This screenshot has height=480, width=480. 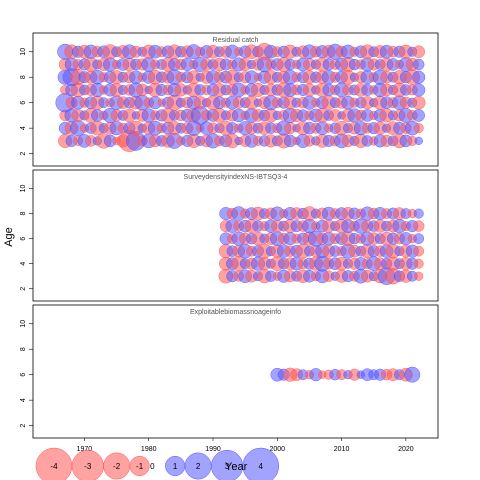 I want to click on panel-title: SurveydensityindexNS-IBTSQ3-4, so click(x=236, y=177).